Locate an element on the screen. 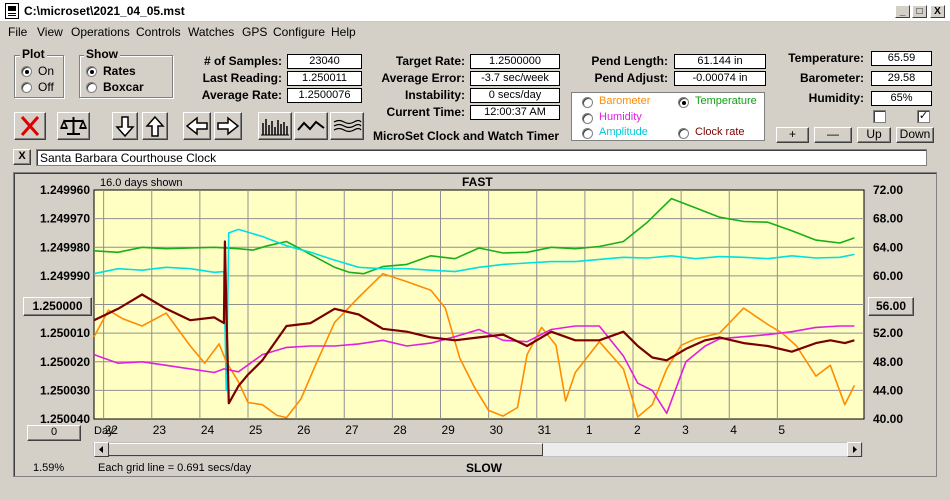  barometer-radio is located at coordinates (587, 102).